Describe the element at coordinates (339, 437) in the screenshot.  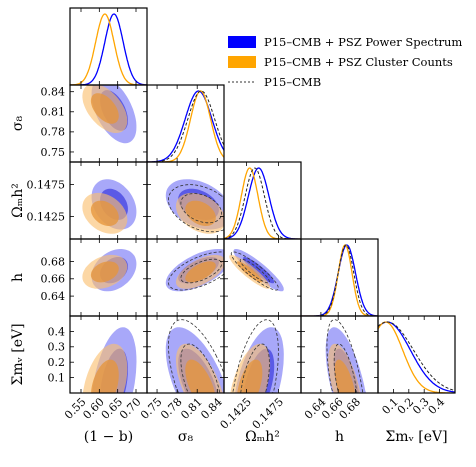
I see `x-axis-label-h: h` at that location.